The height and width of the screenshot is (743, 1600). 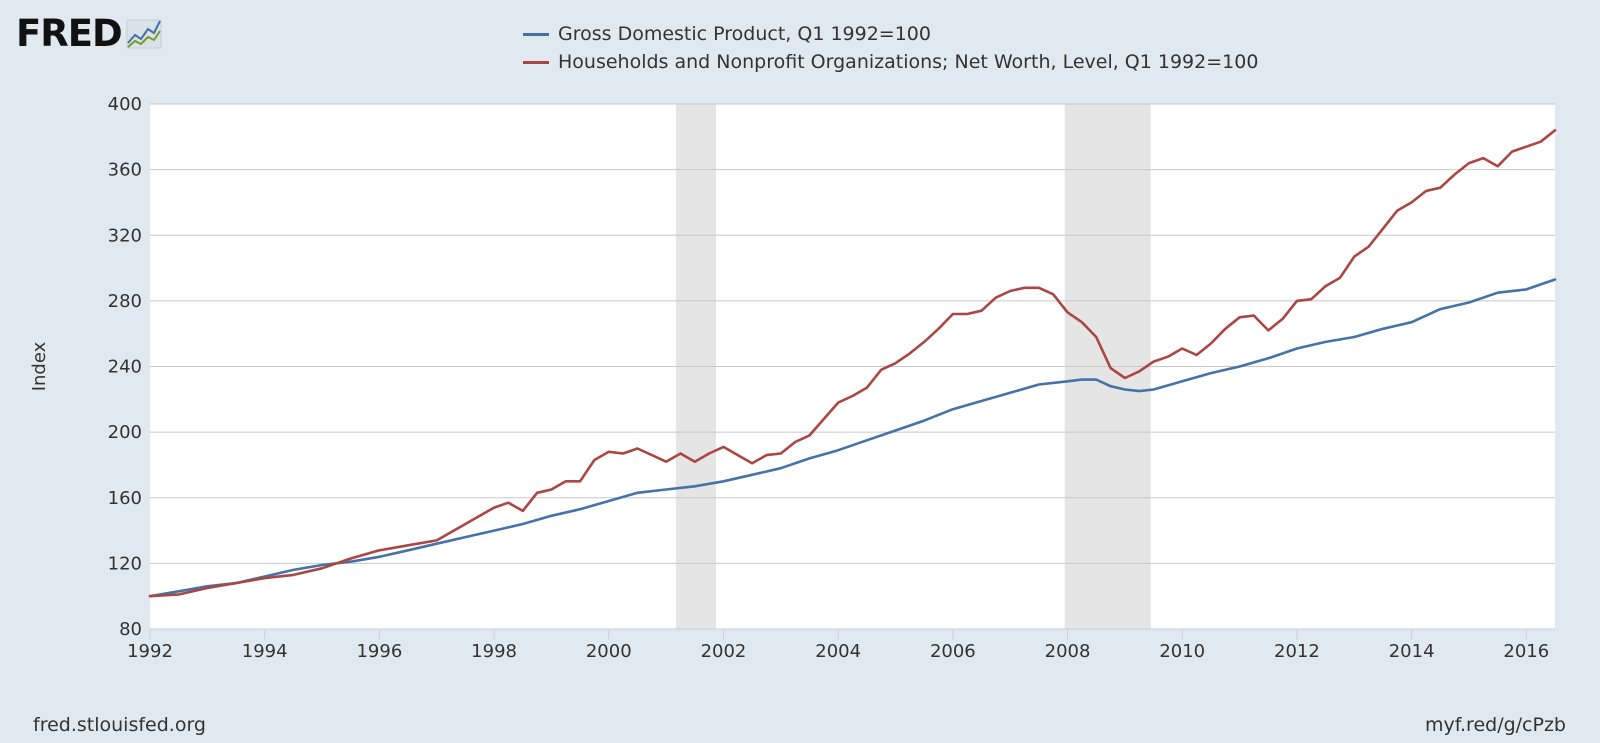 I want to click on y-axis-title: Index, so click(x=39, y=366).